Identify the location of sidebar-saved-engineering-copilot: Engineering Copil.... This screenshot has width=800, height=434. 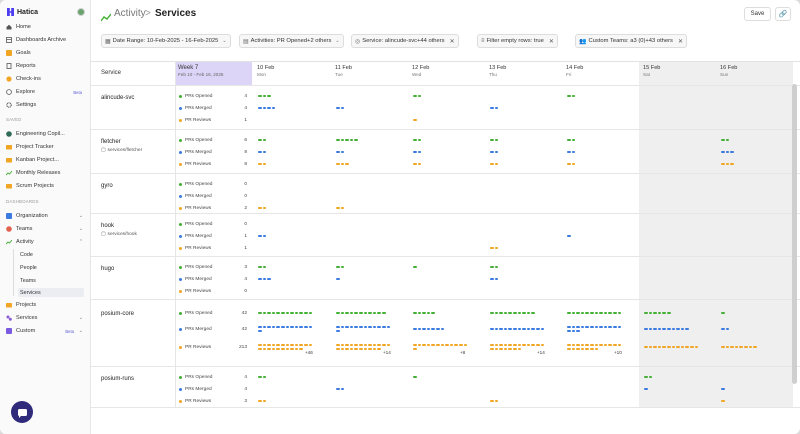
(46, 134).